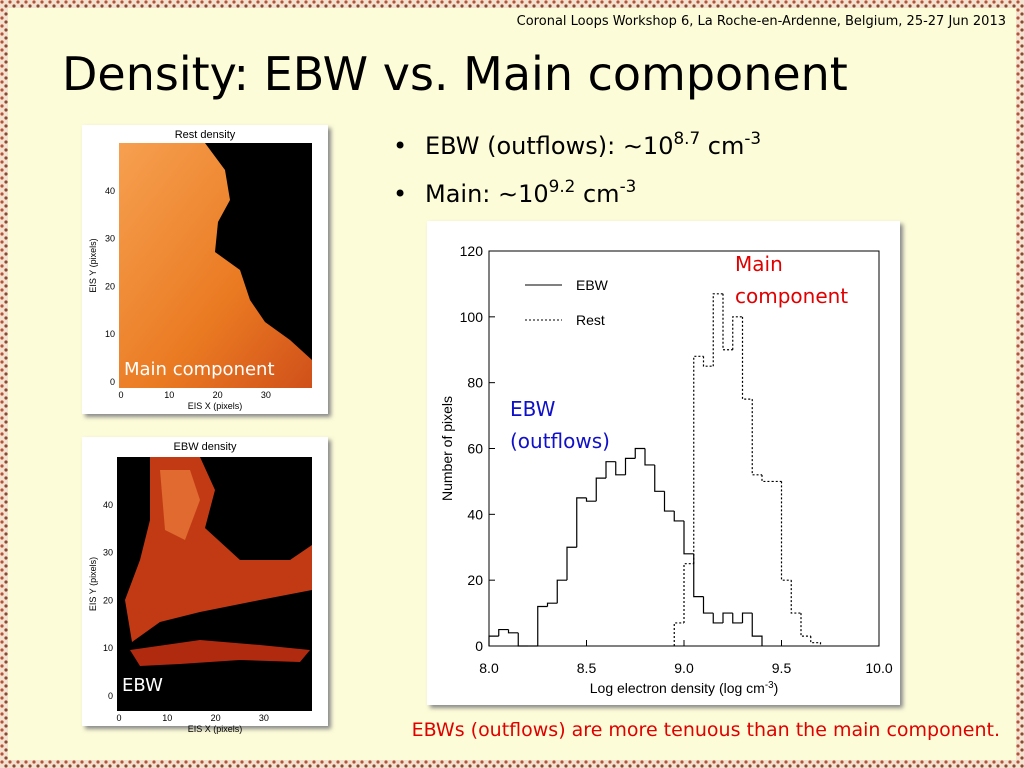  I want to click on panel-title: EBW density, so click(205, 447).